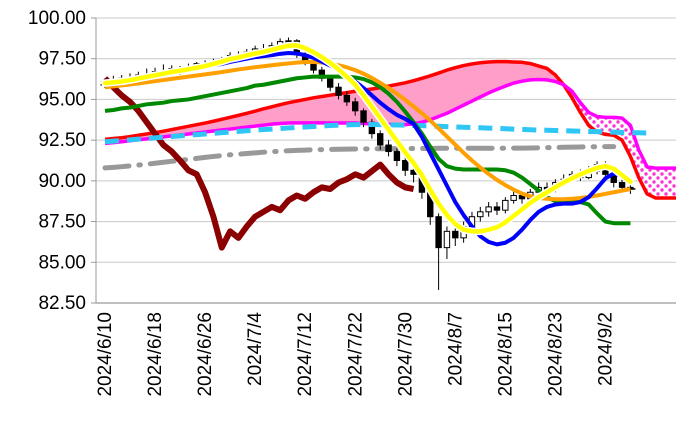 This screenshot has width=680, height=446. What do you see at coordinates (455, 349) in the screenshot?
I see `x-axis-label: 2024/8/7` at bounding box center [455, 349].